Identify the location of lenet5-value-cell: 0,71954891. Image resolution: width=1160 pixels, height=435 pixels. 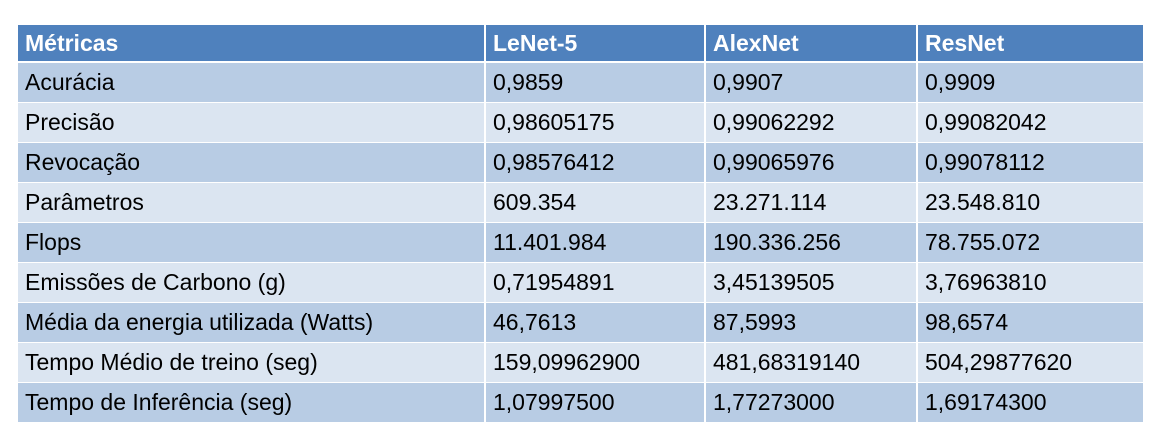
(595, 282).